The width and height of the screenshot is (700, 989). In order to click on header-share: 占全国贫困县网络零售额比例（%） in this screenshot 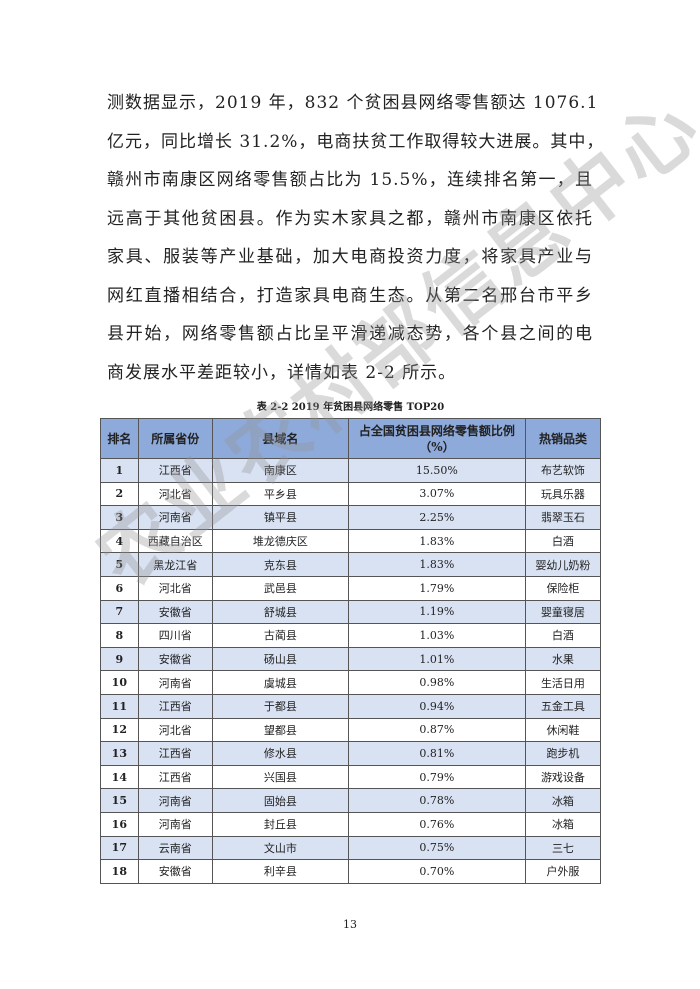, I will do `click(436, 438)`.